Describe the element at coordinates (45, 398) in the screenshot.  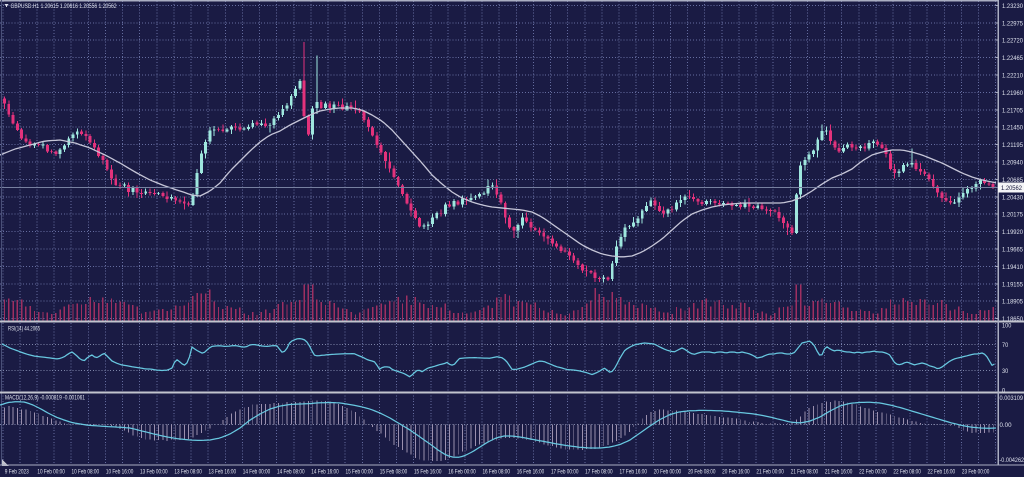
I see `svg-text:MACD(12,26,9) -0.000819 -0.001: MACD(12,26,9) -0.000819 -0.001061` at that location.